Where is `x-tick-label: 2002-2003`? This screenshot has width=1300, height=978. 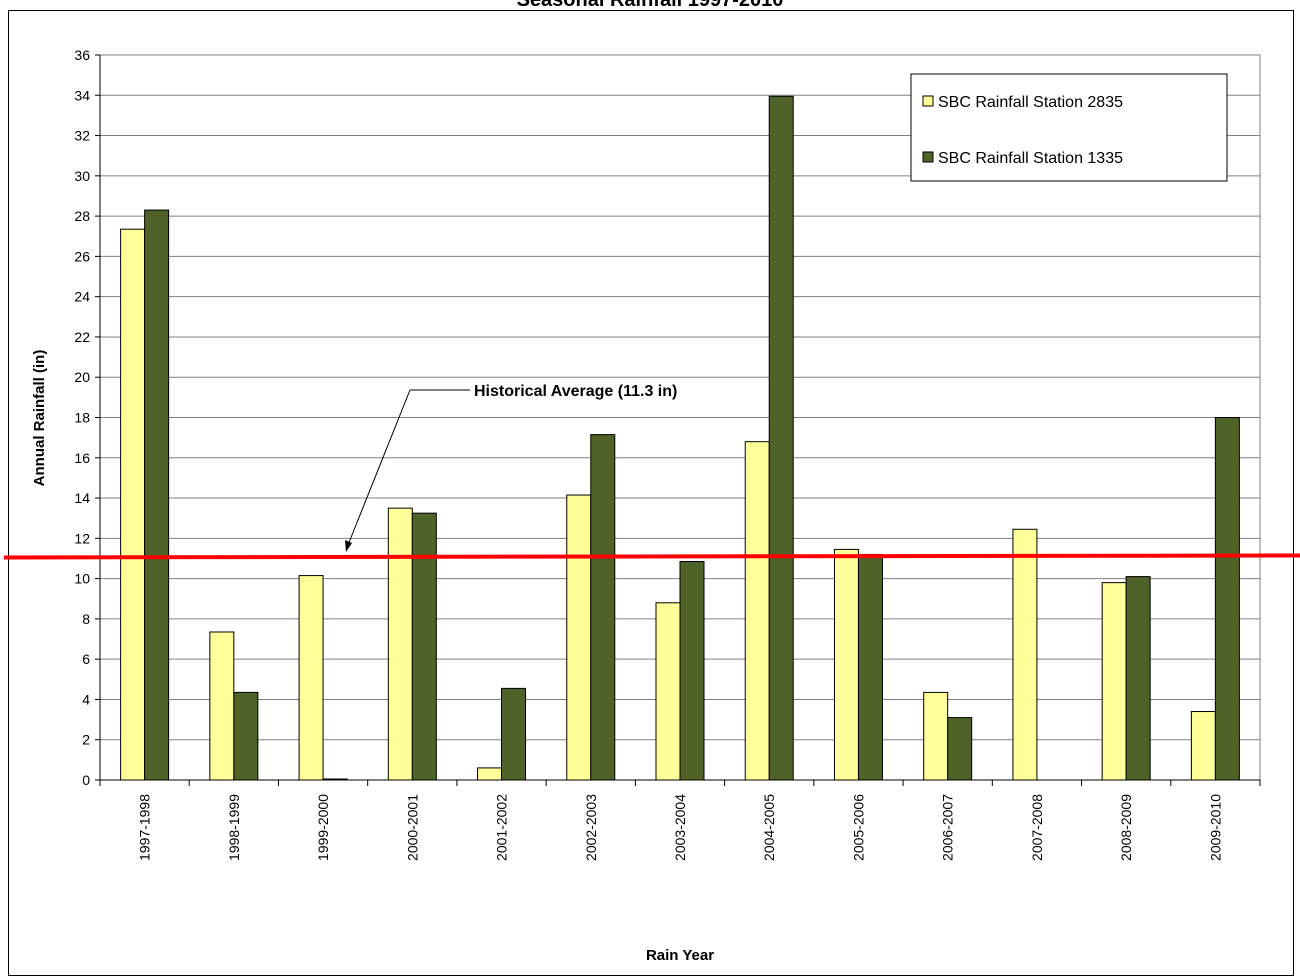 x-tick-label: 2002-2003 is located at coordinates (591, 827).